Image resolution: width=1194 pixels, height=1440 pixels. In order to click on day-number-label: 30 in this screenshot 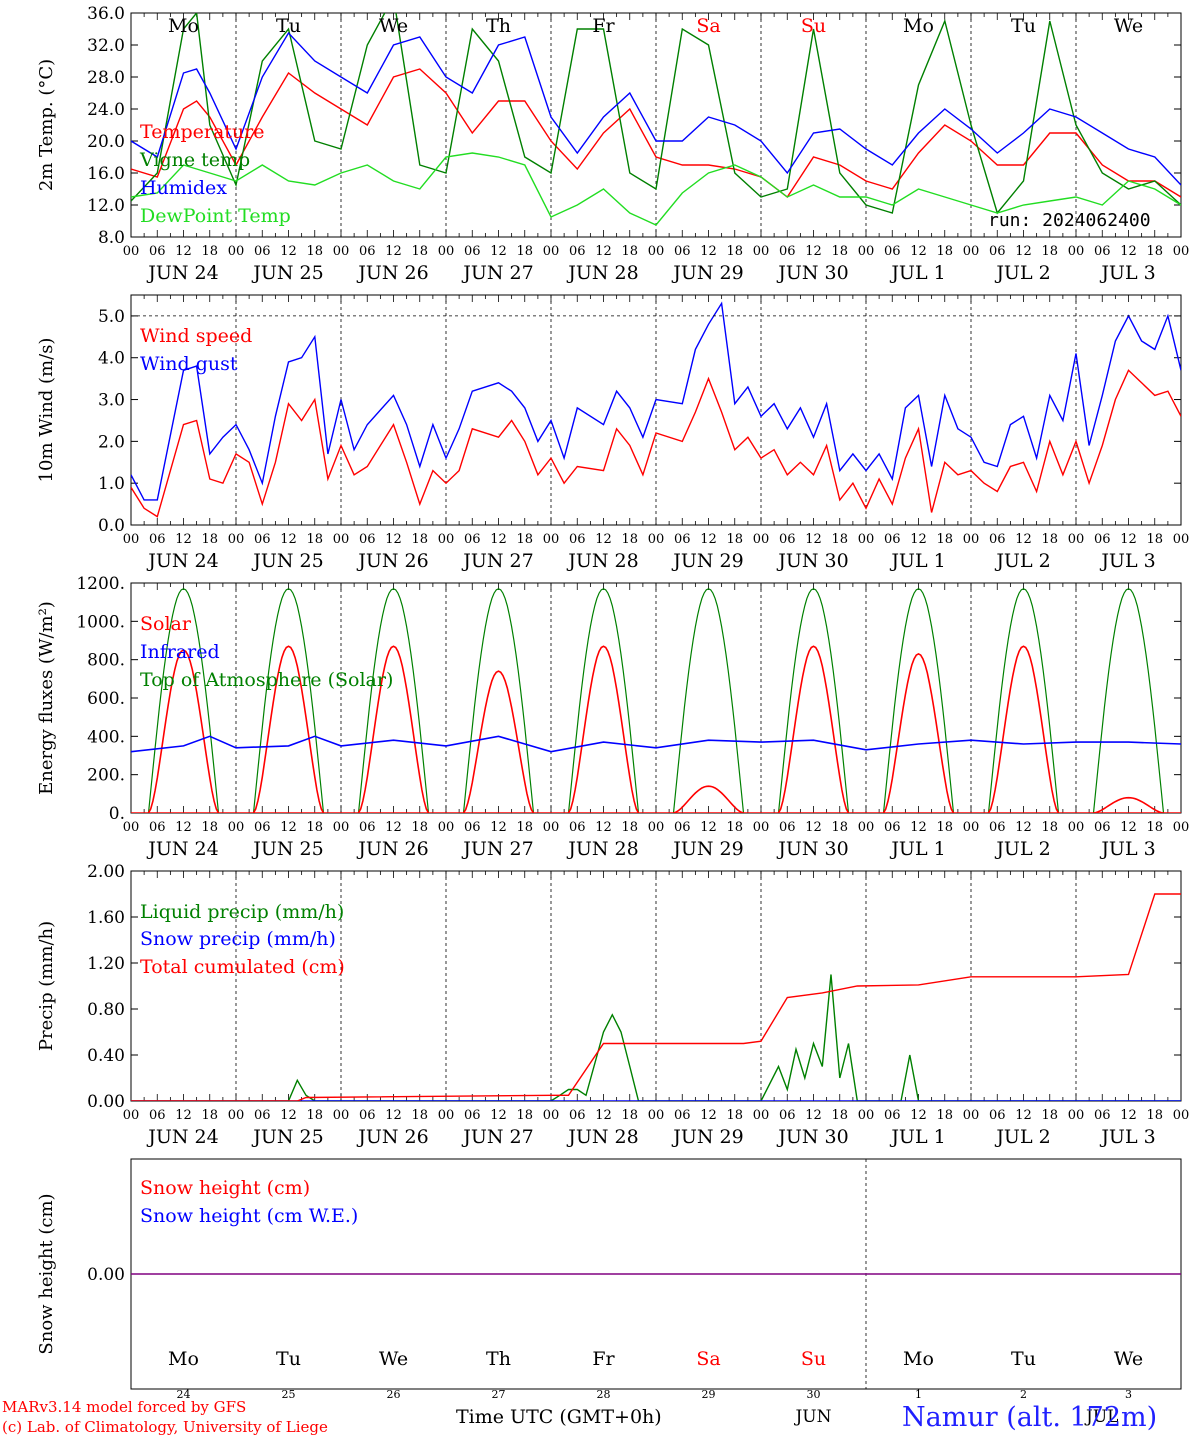, I will do `click(814, 1394)`.